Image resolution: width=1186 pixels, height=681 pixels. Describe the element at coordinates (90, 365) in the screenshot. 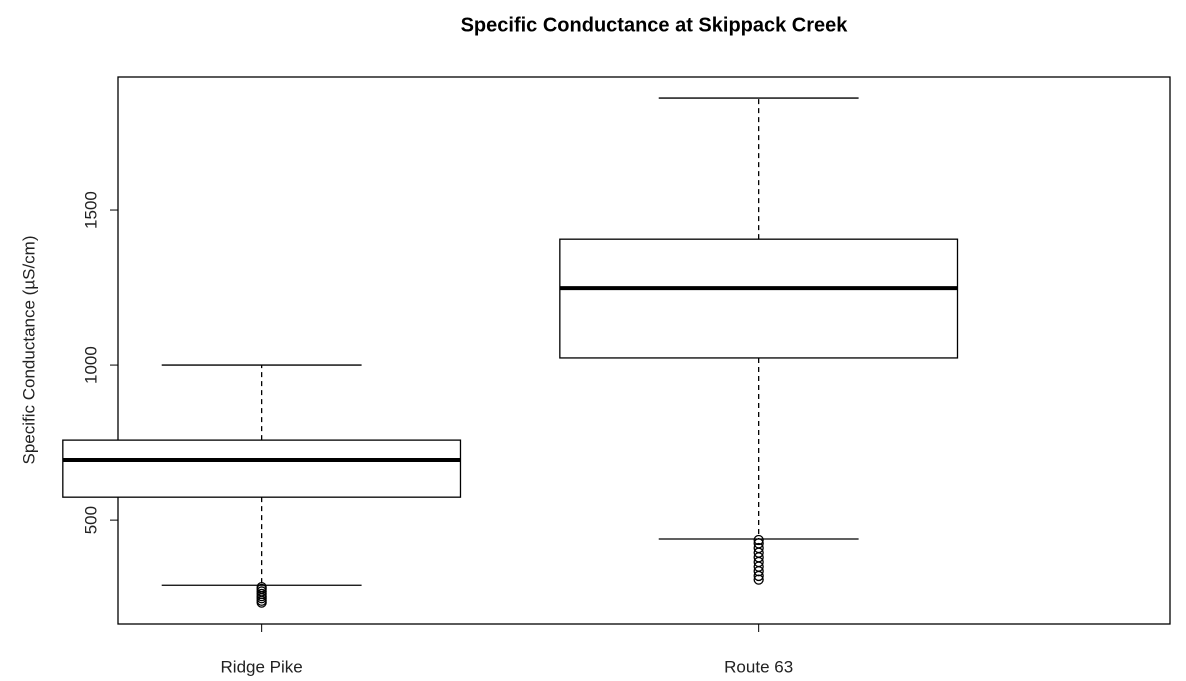

I see `y-tick-label: 1000` at that location.